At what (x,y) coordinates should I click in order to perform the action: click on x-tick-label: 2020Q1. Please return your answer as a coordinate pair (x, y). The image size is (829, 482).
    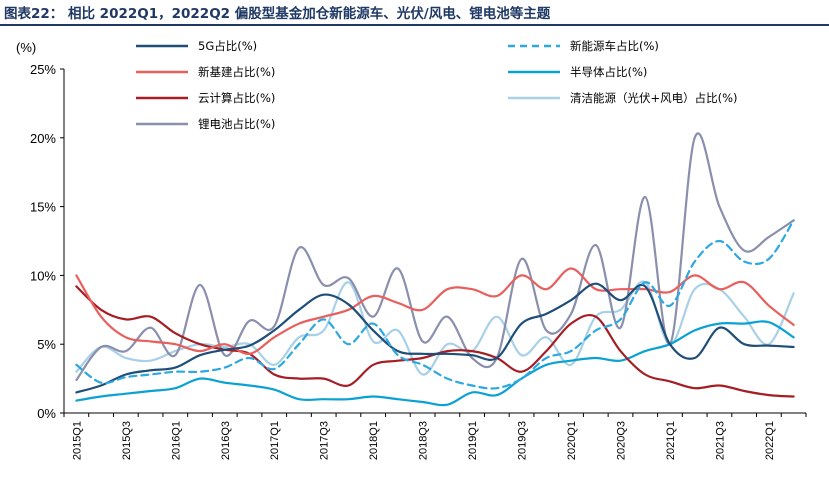
    Looking at the image, I should click on (572, 440).